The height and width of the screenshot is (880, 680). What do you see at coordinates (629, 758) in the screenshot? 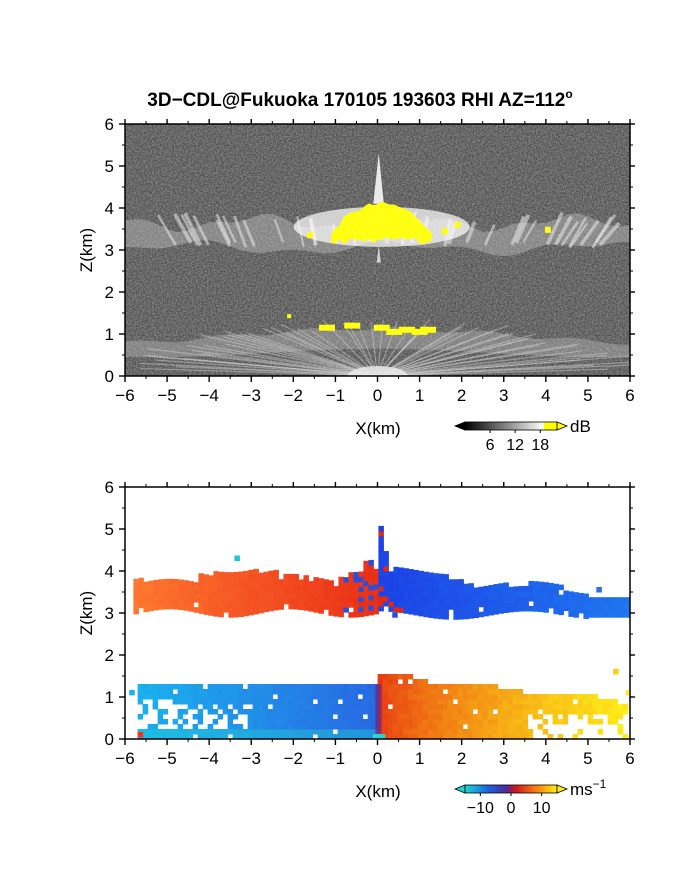
I see `x-tick-label: 6` at bounding box center [629, 758].